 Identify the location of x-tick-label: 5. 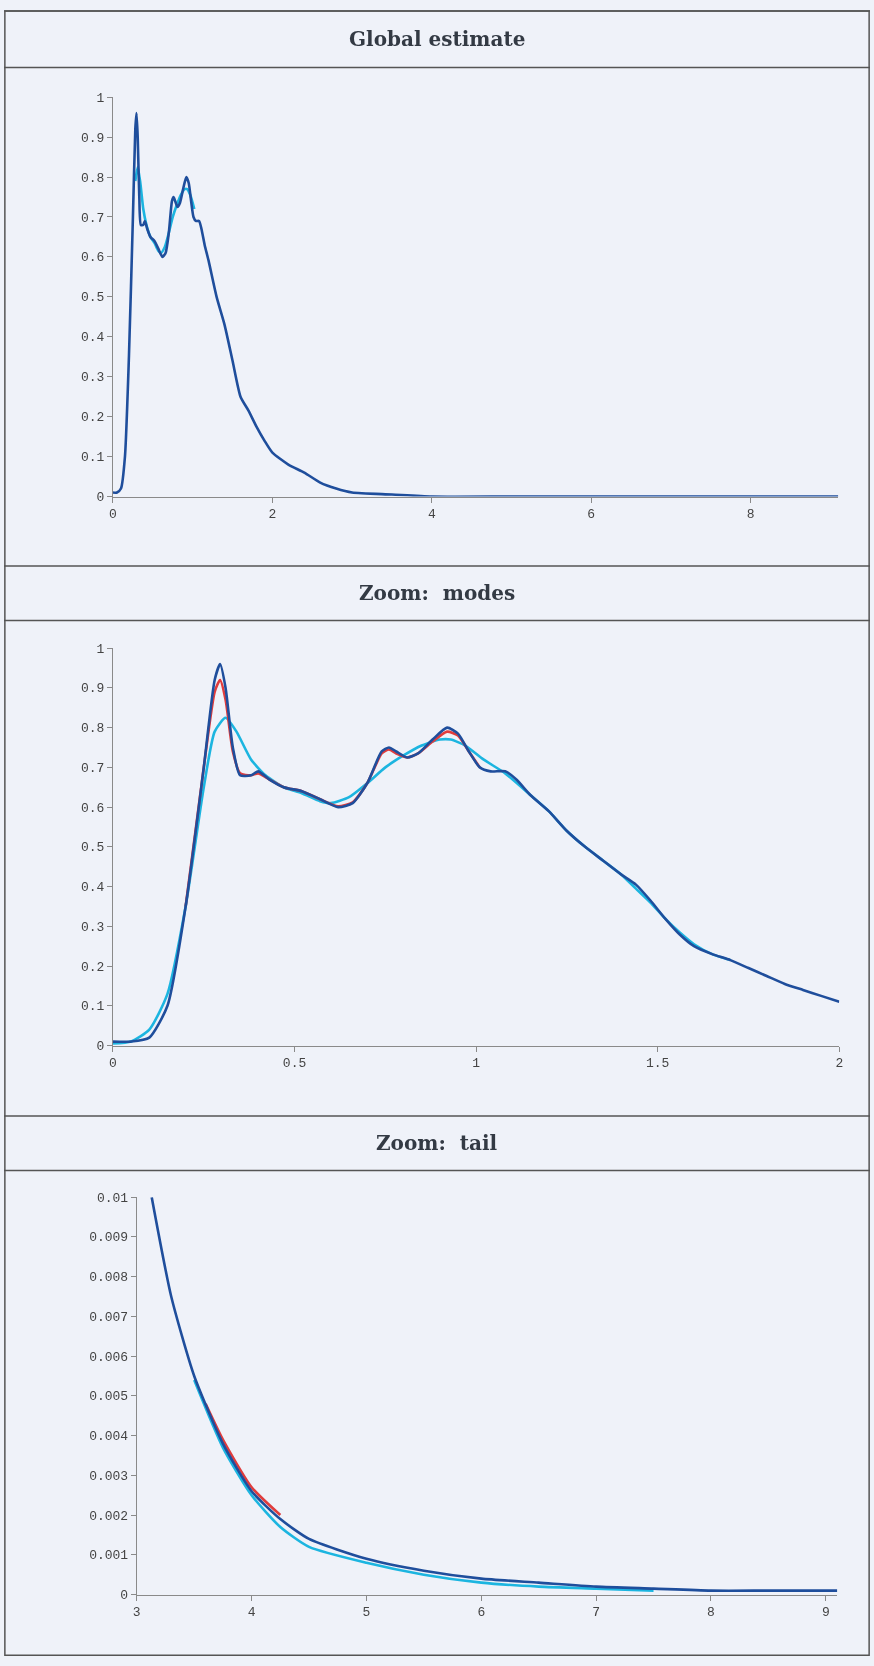
(366, 1613).